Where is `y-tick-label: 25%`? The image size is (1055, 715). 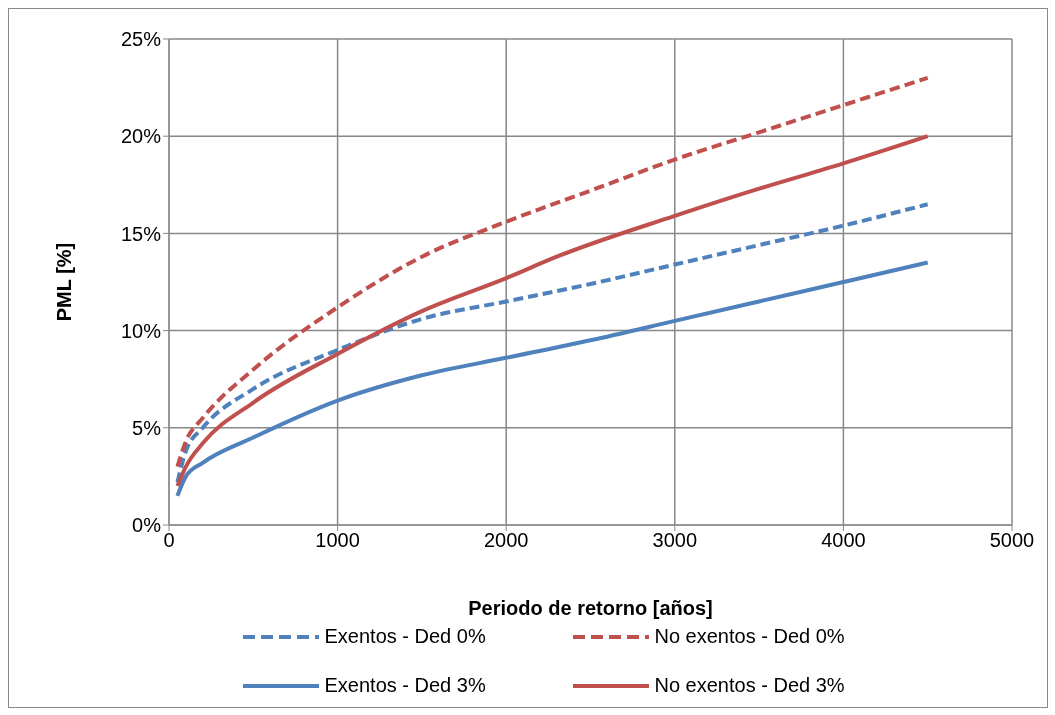
y-tick-label: 25% is located at coordinates (141, 39).